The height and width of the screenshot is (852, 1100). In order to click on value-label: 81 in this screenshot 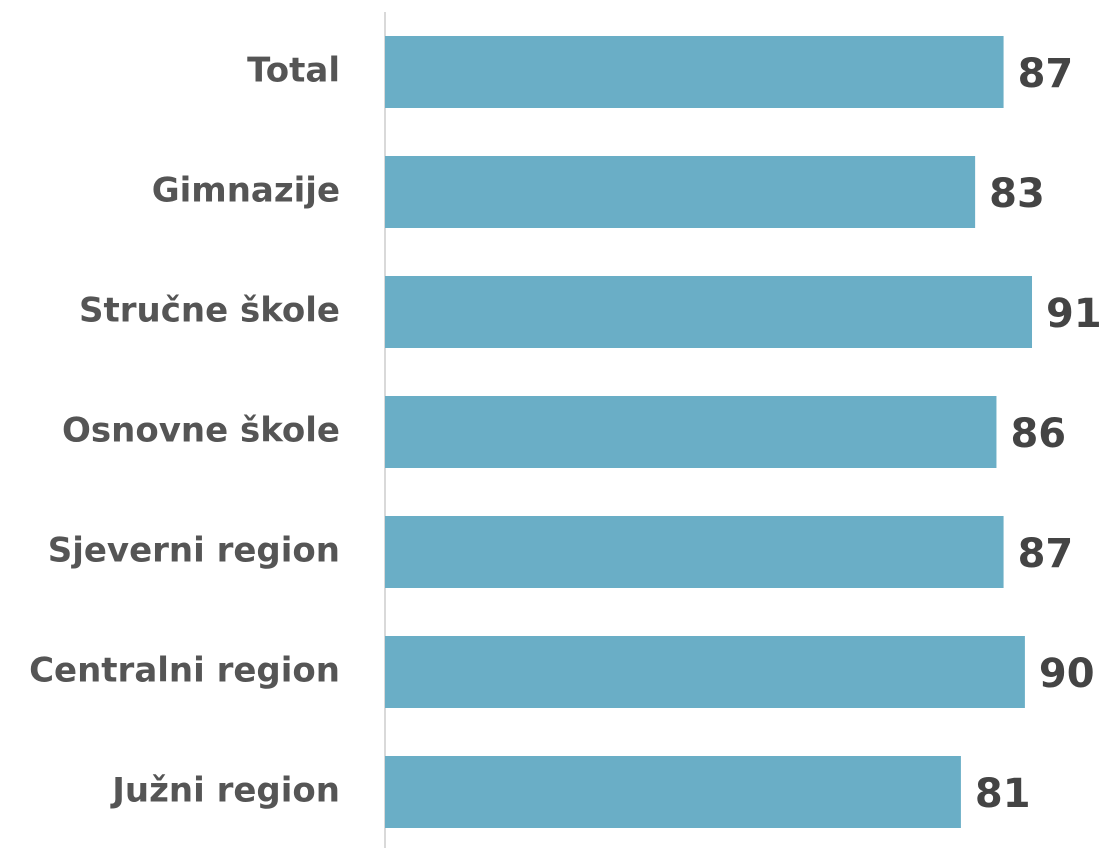, I will do `click(1003, 794)`.